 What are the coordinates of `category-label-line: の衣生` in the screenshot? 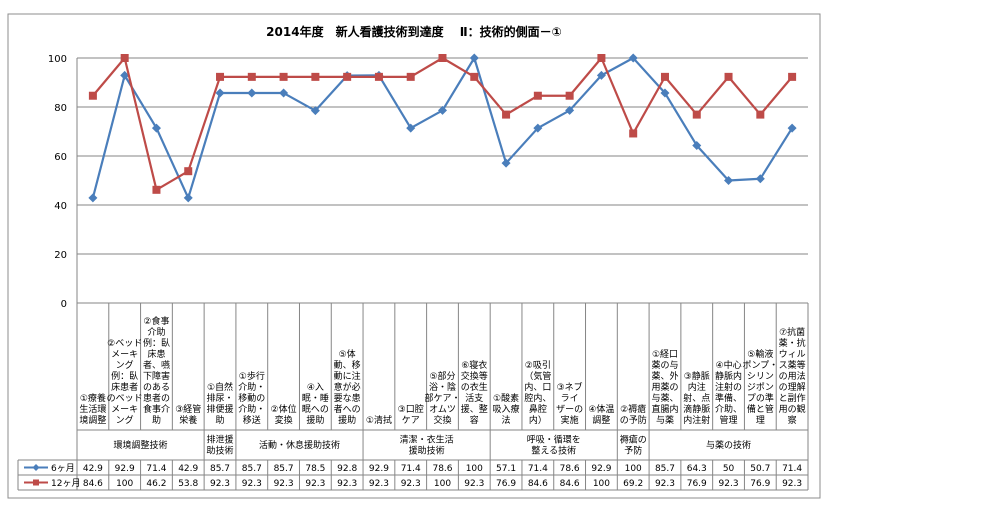 It's located at (474, 387).